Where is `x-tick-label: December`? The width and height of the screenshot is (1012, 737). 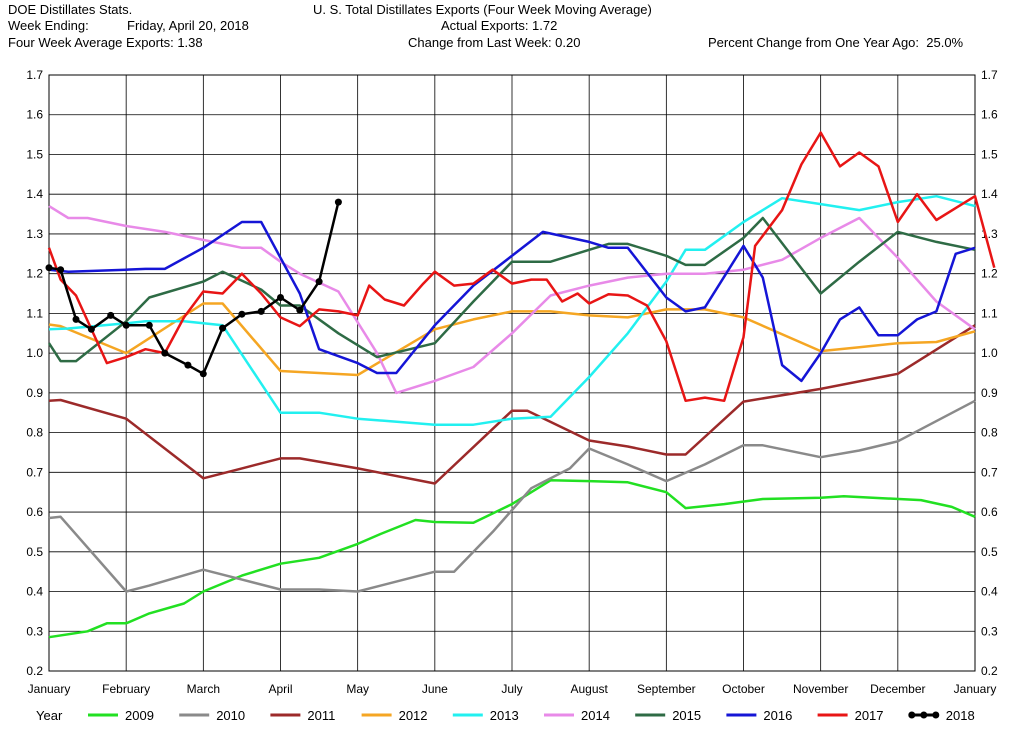
x-tick-label: December is located at coordinates (897, 689).